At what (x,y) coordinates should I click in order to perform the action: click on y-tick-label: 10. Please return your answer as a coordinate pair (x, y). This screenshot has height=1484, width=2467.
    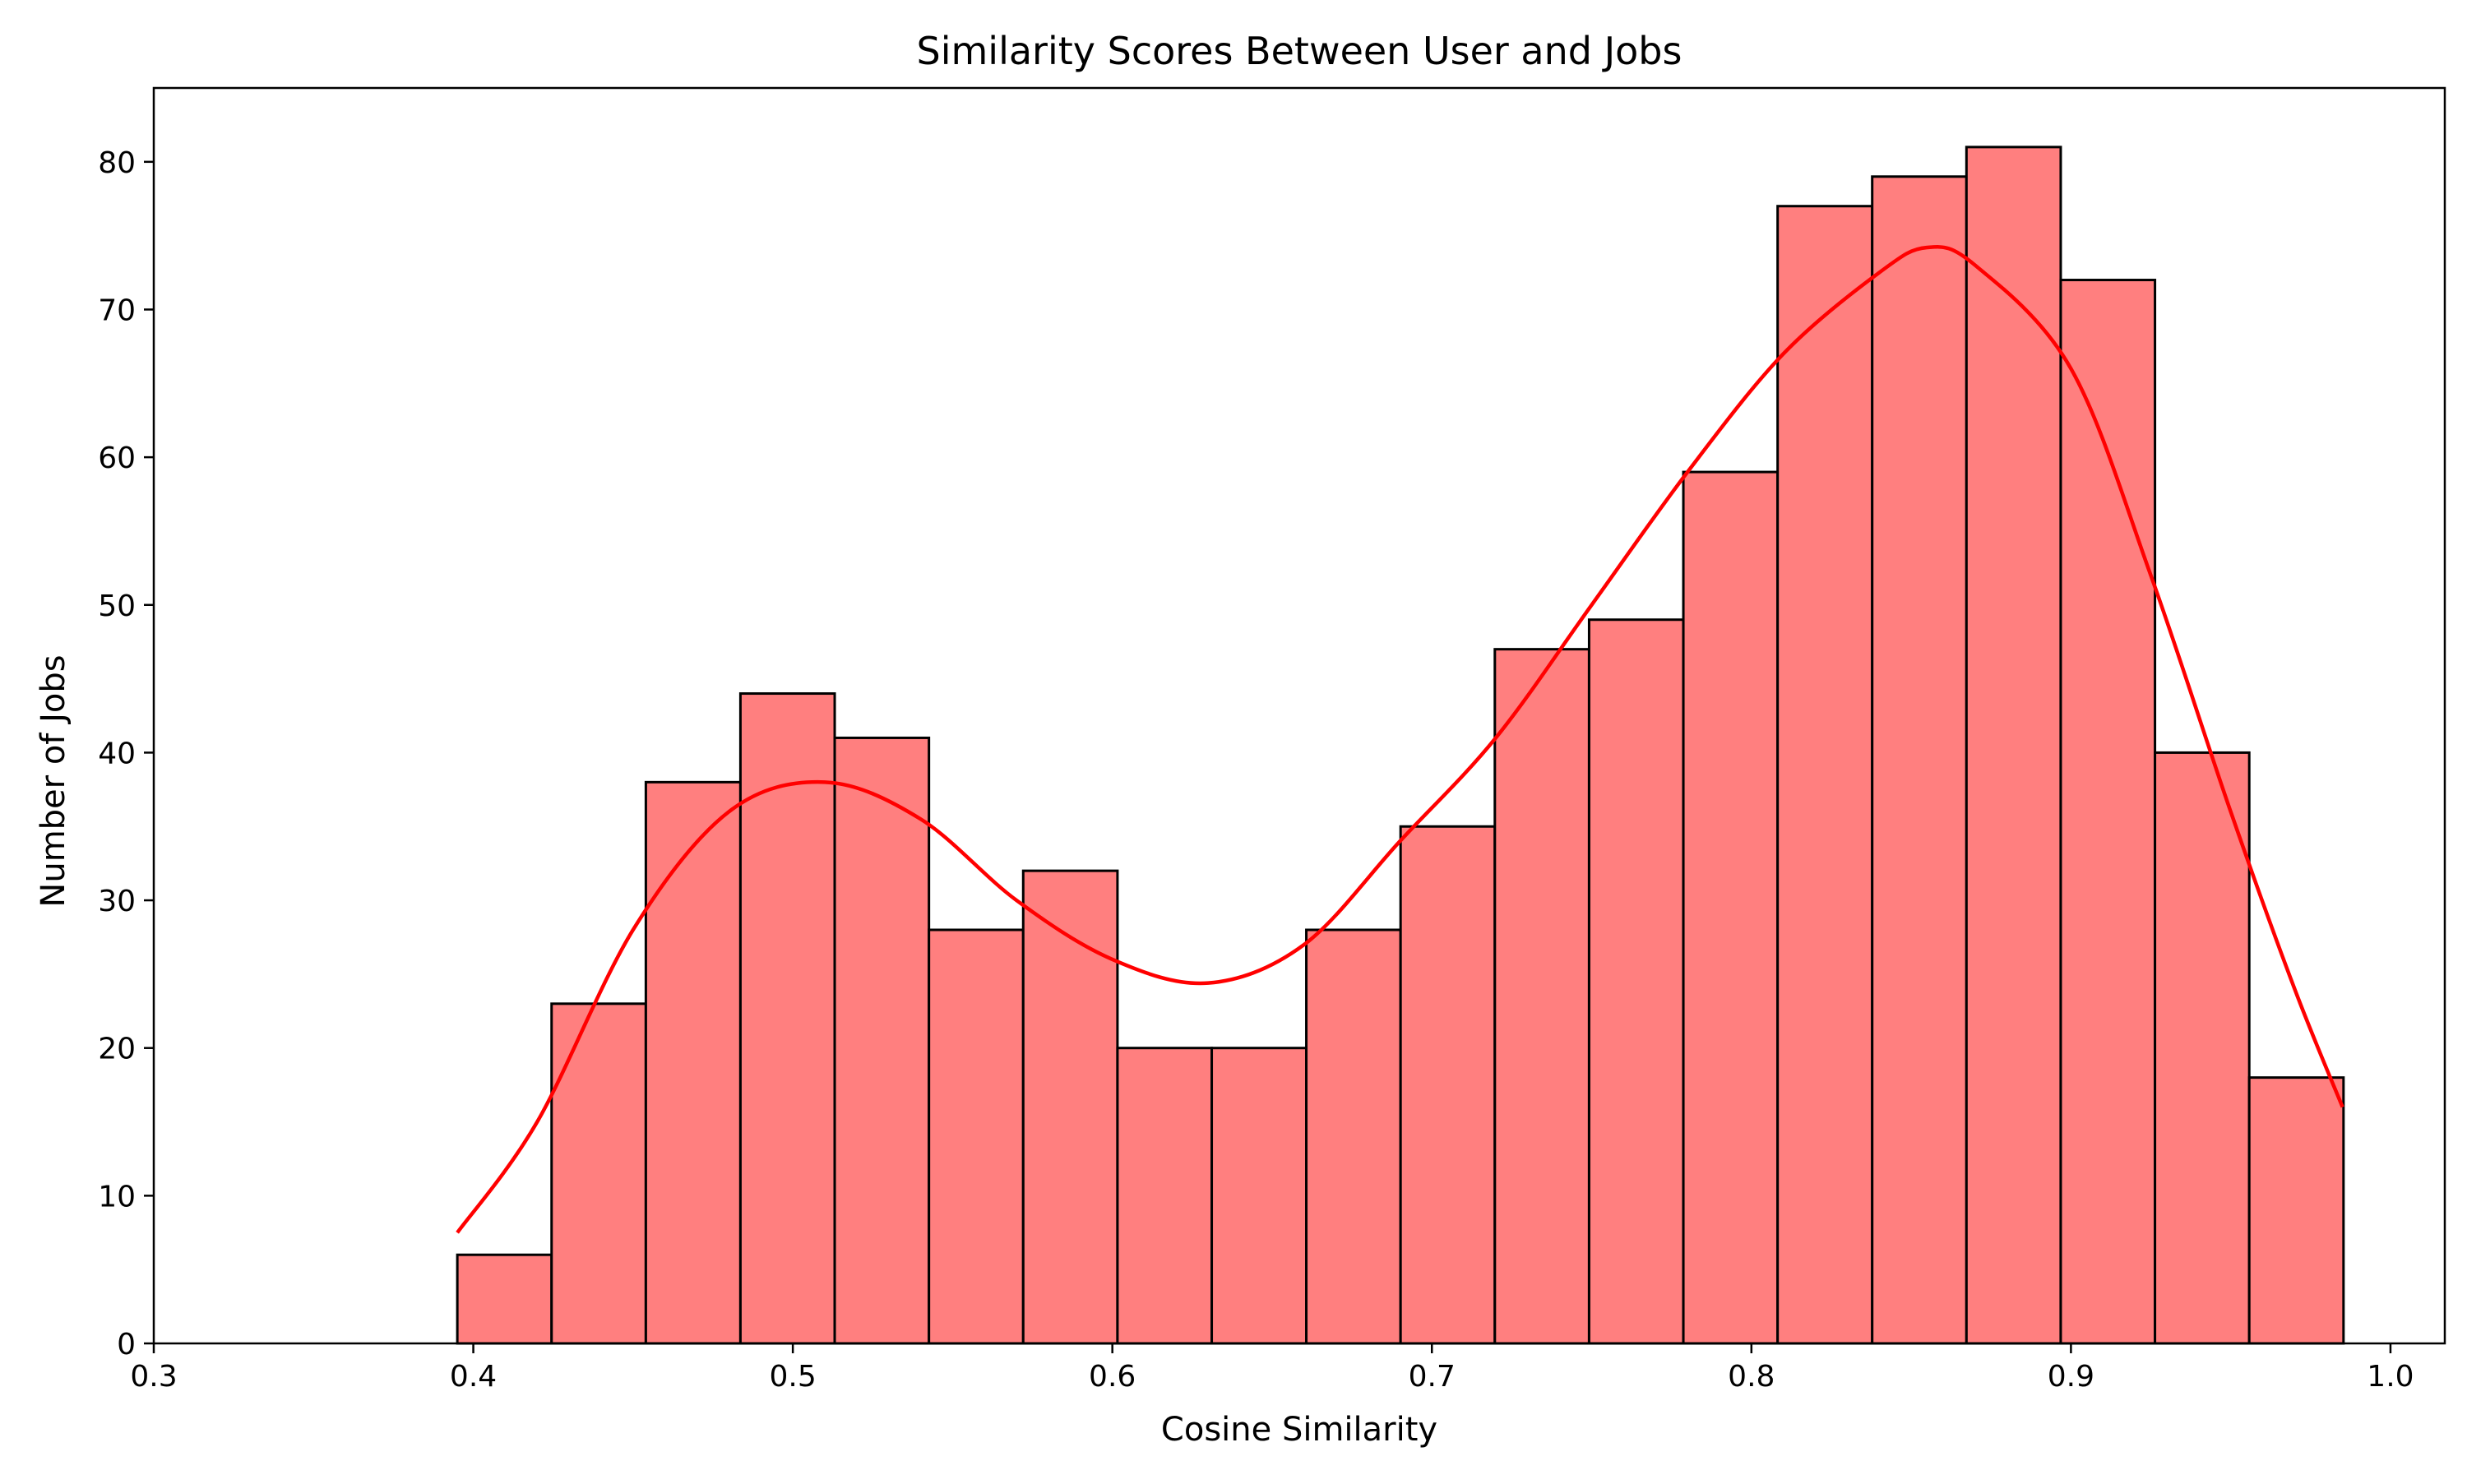
    Looking at the image, I should click on (117, 1197).